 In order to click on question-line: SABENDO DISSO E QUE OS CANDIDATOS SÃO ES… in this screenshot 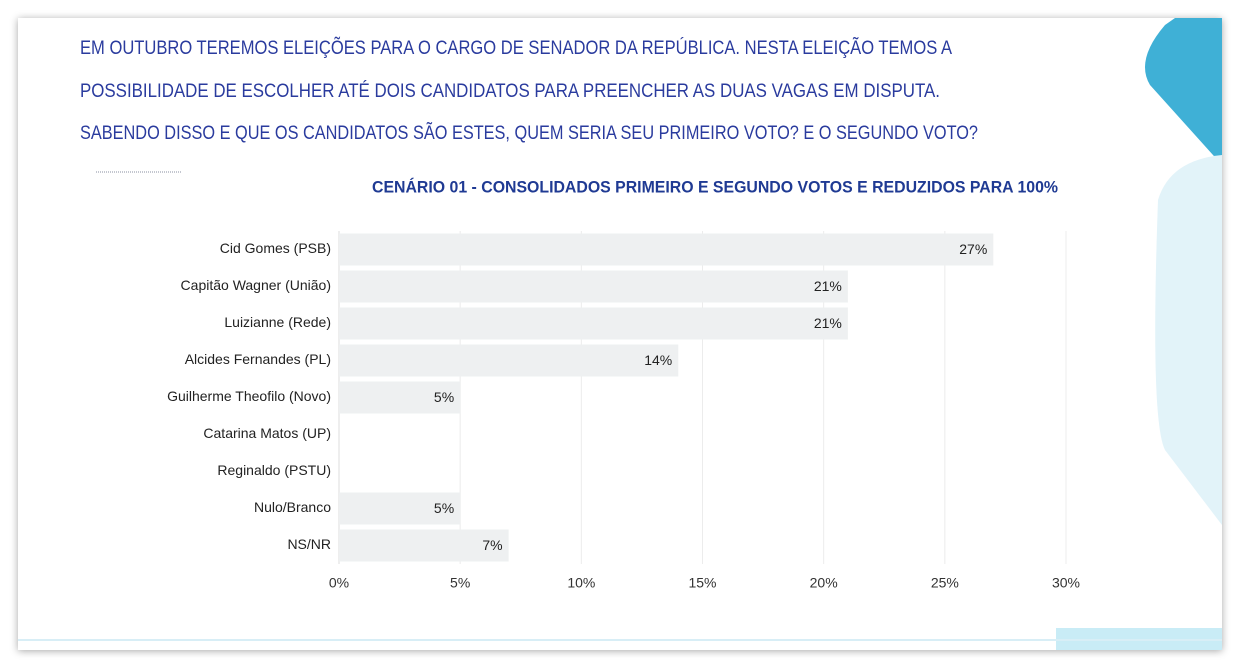, I will do `click(529, 133)`.